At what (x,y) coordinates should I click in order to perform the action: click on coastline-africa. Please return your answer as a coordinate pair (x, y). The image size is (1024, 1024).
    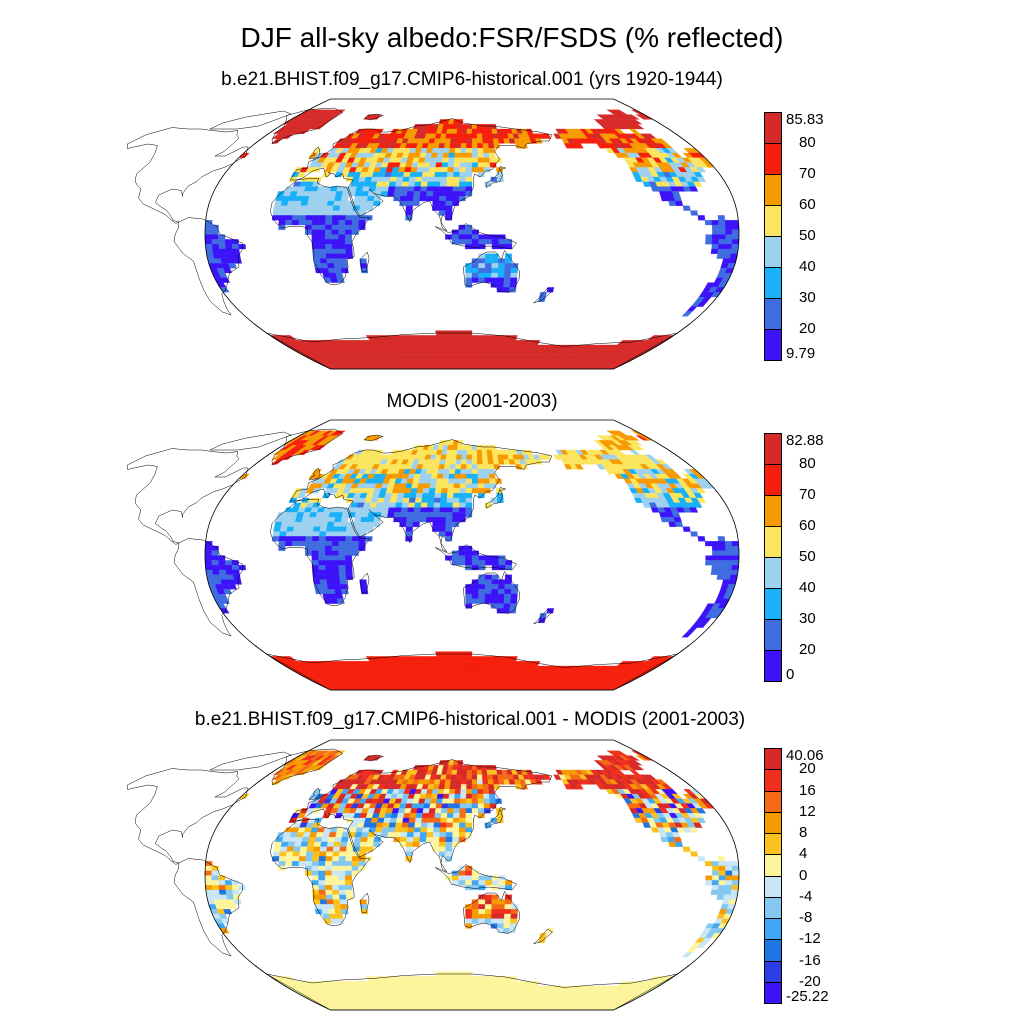
    Looking at the image, I should click on (320, 553).